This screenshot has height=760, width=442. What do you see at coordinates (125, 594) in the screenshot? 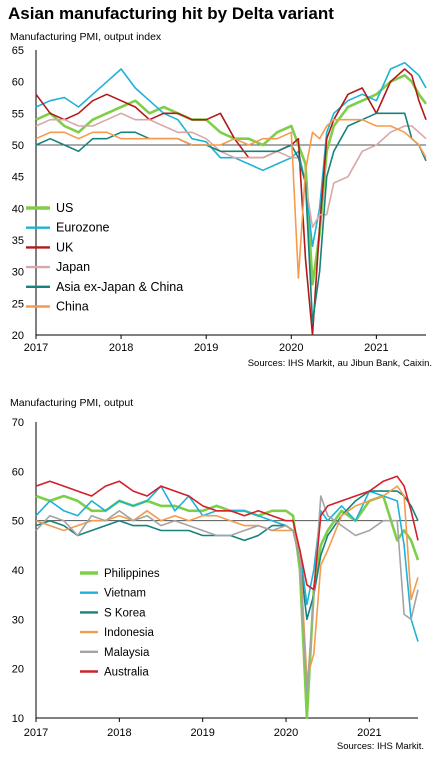
I see `legend-entry: Vietnam` at bounding box center [125, 594].